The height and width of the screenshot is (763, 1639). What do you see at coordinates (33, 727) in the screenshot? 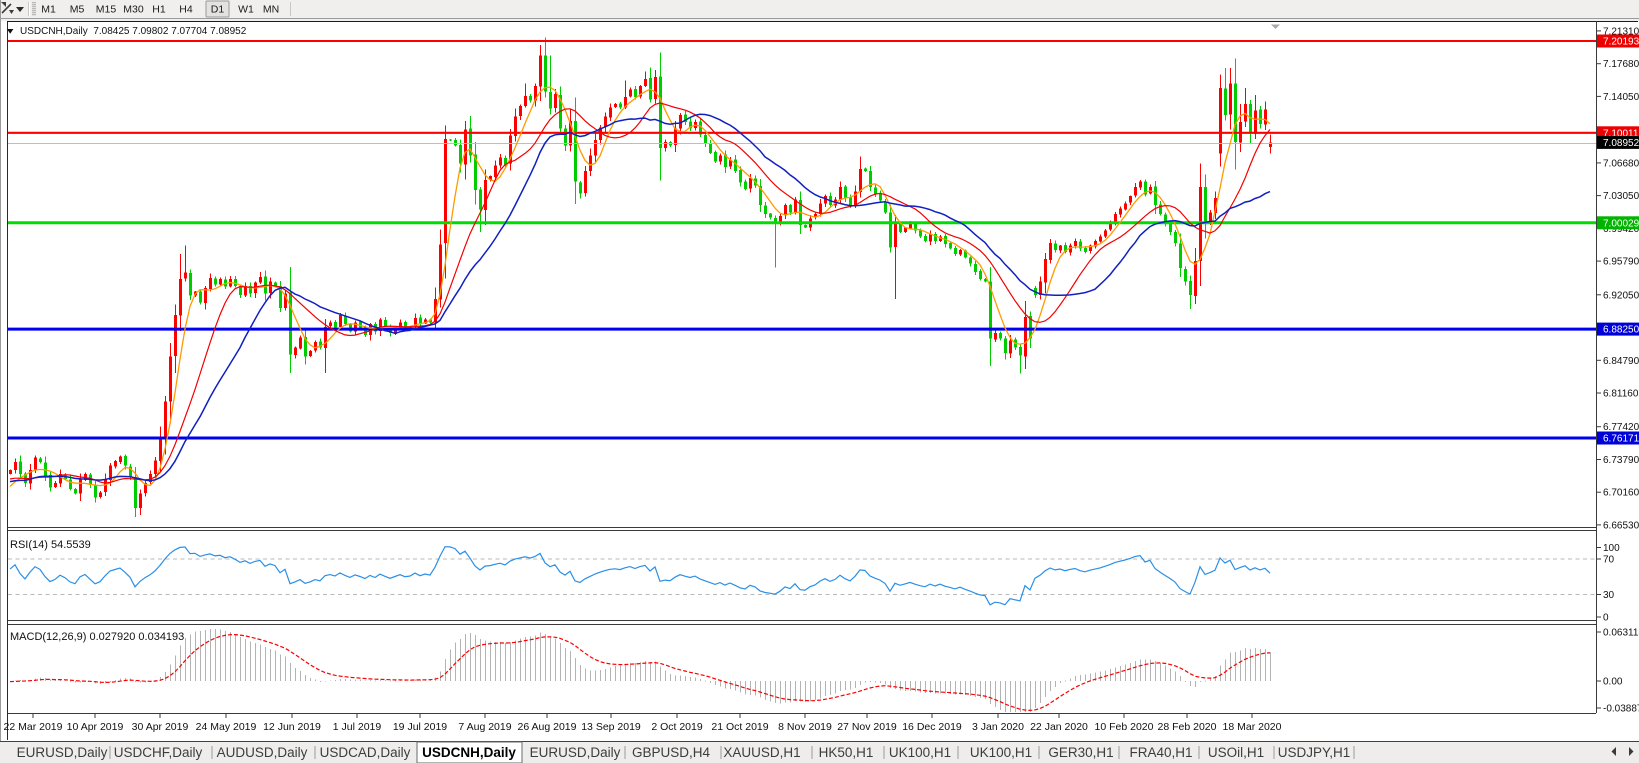
I see `svg-text: 22 Mar 2019` at bounding box center [33, 727].